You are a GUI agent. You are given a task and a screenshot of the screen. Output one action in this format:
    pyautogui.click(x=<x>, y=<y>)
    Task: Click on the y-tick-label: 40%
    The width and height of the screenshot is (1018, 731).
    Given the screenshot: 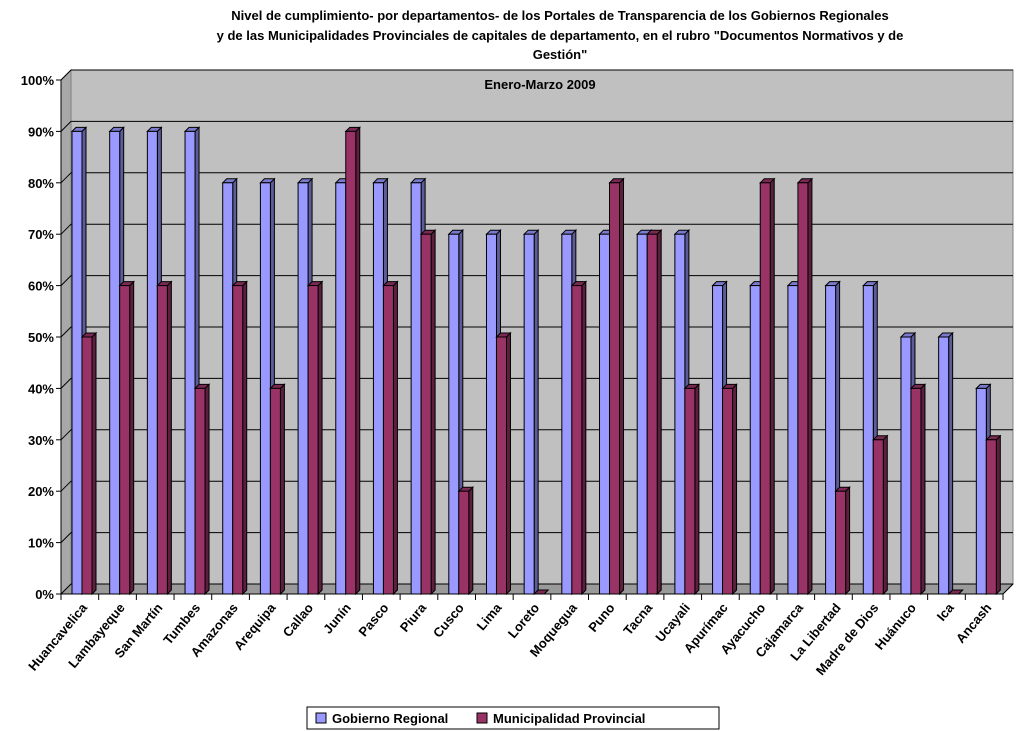 What is the action you would take?
    pyautogui.click(x=41, y=388)
    